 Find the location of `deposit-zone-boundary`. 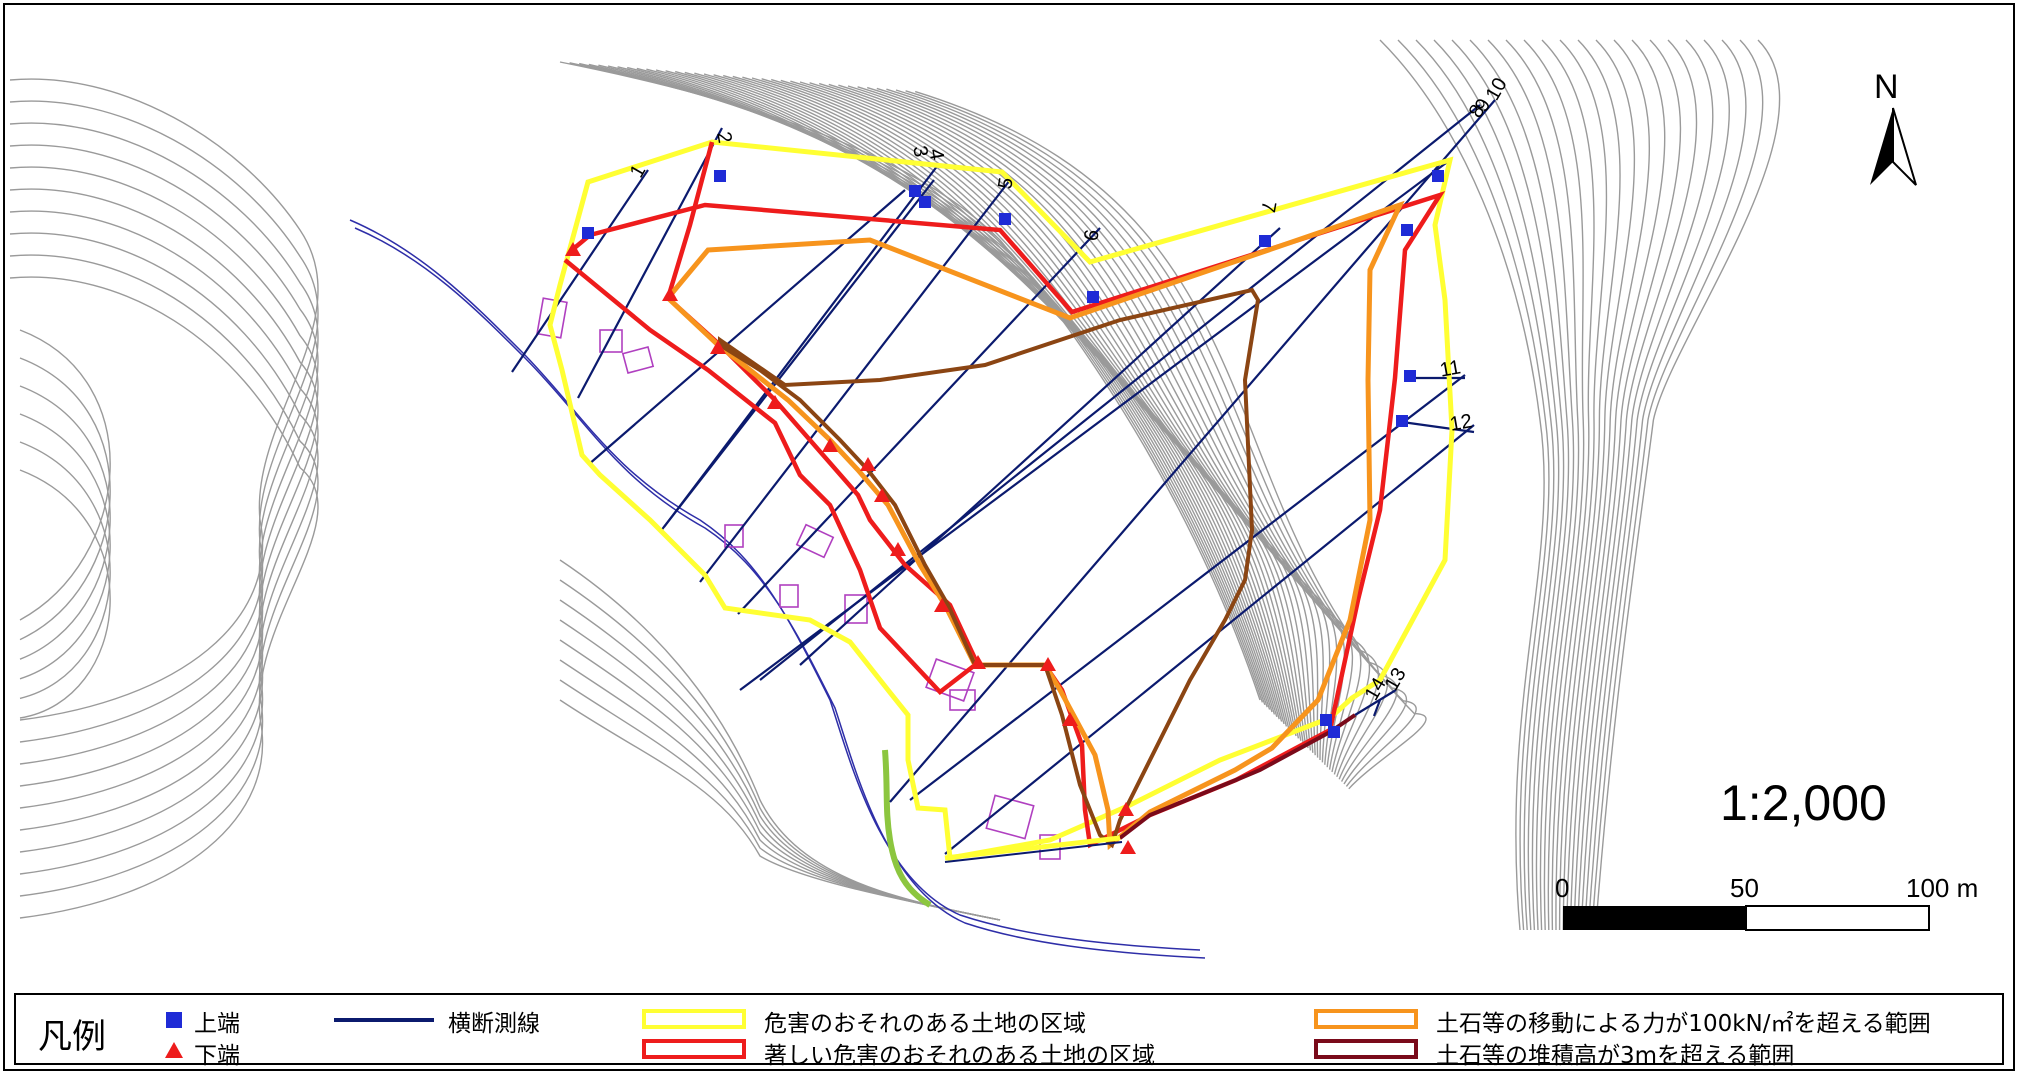

deposit-zone-boundary is located at coordinates (989, 568).